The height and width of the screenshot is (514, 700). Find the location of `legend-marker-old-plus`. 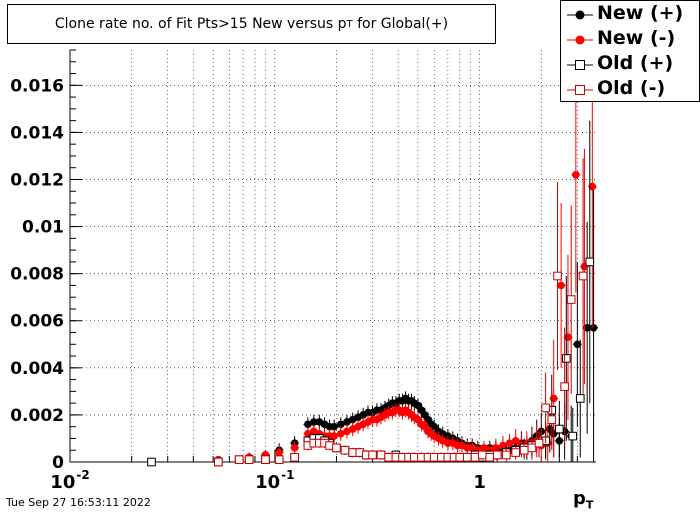

legend-marker-old-plus is located at coordinates (580, 65).